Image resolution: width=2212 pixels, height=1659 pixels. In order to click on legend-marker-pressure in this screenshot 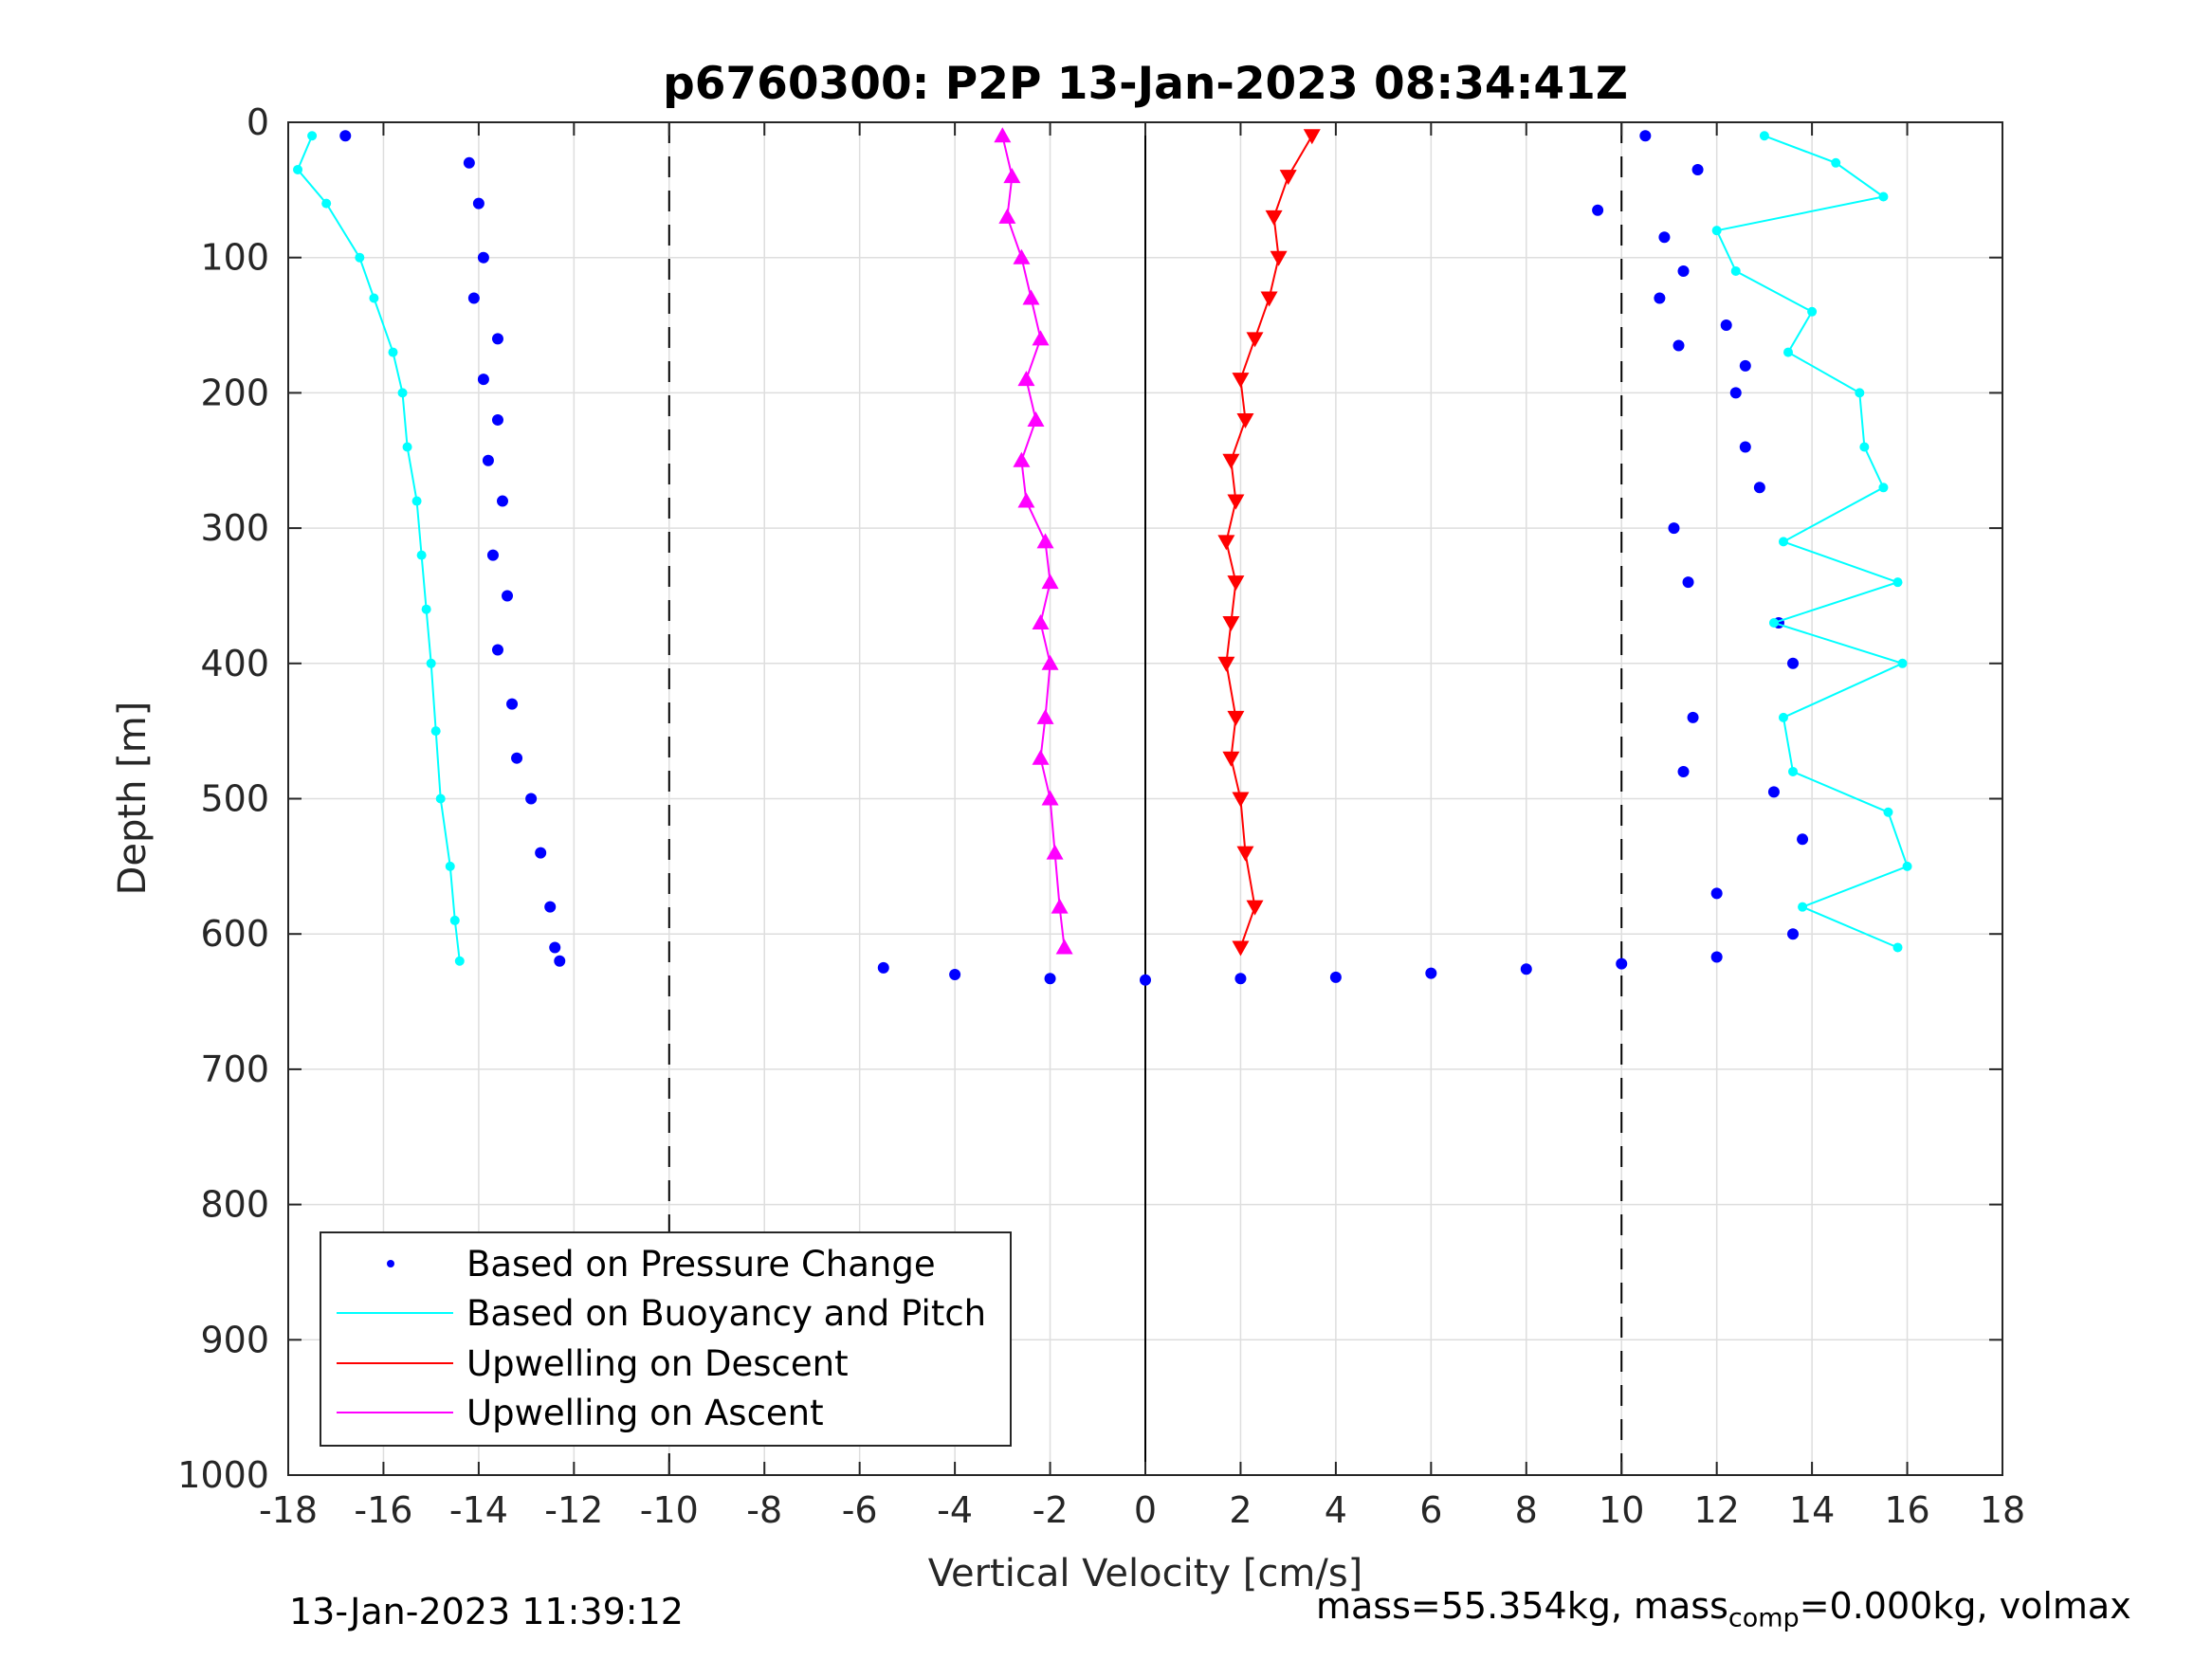, I will do `click(390, 1263)`.